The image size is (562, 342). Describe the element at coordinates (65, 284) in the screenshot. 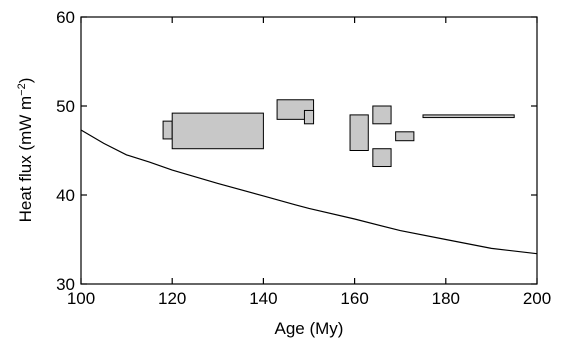

I see `y-tick-label-30: 30` at that location.